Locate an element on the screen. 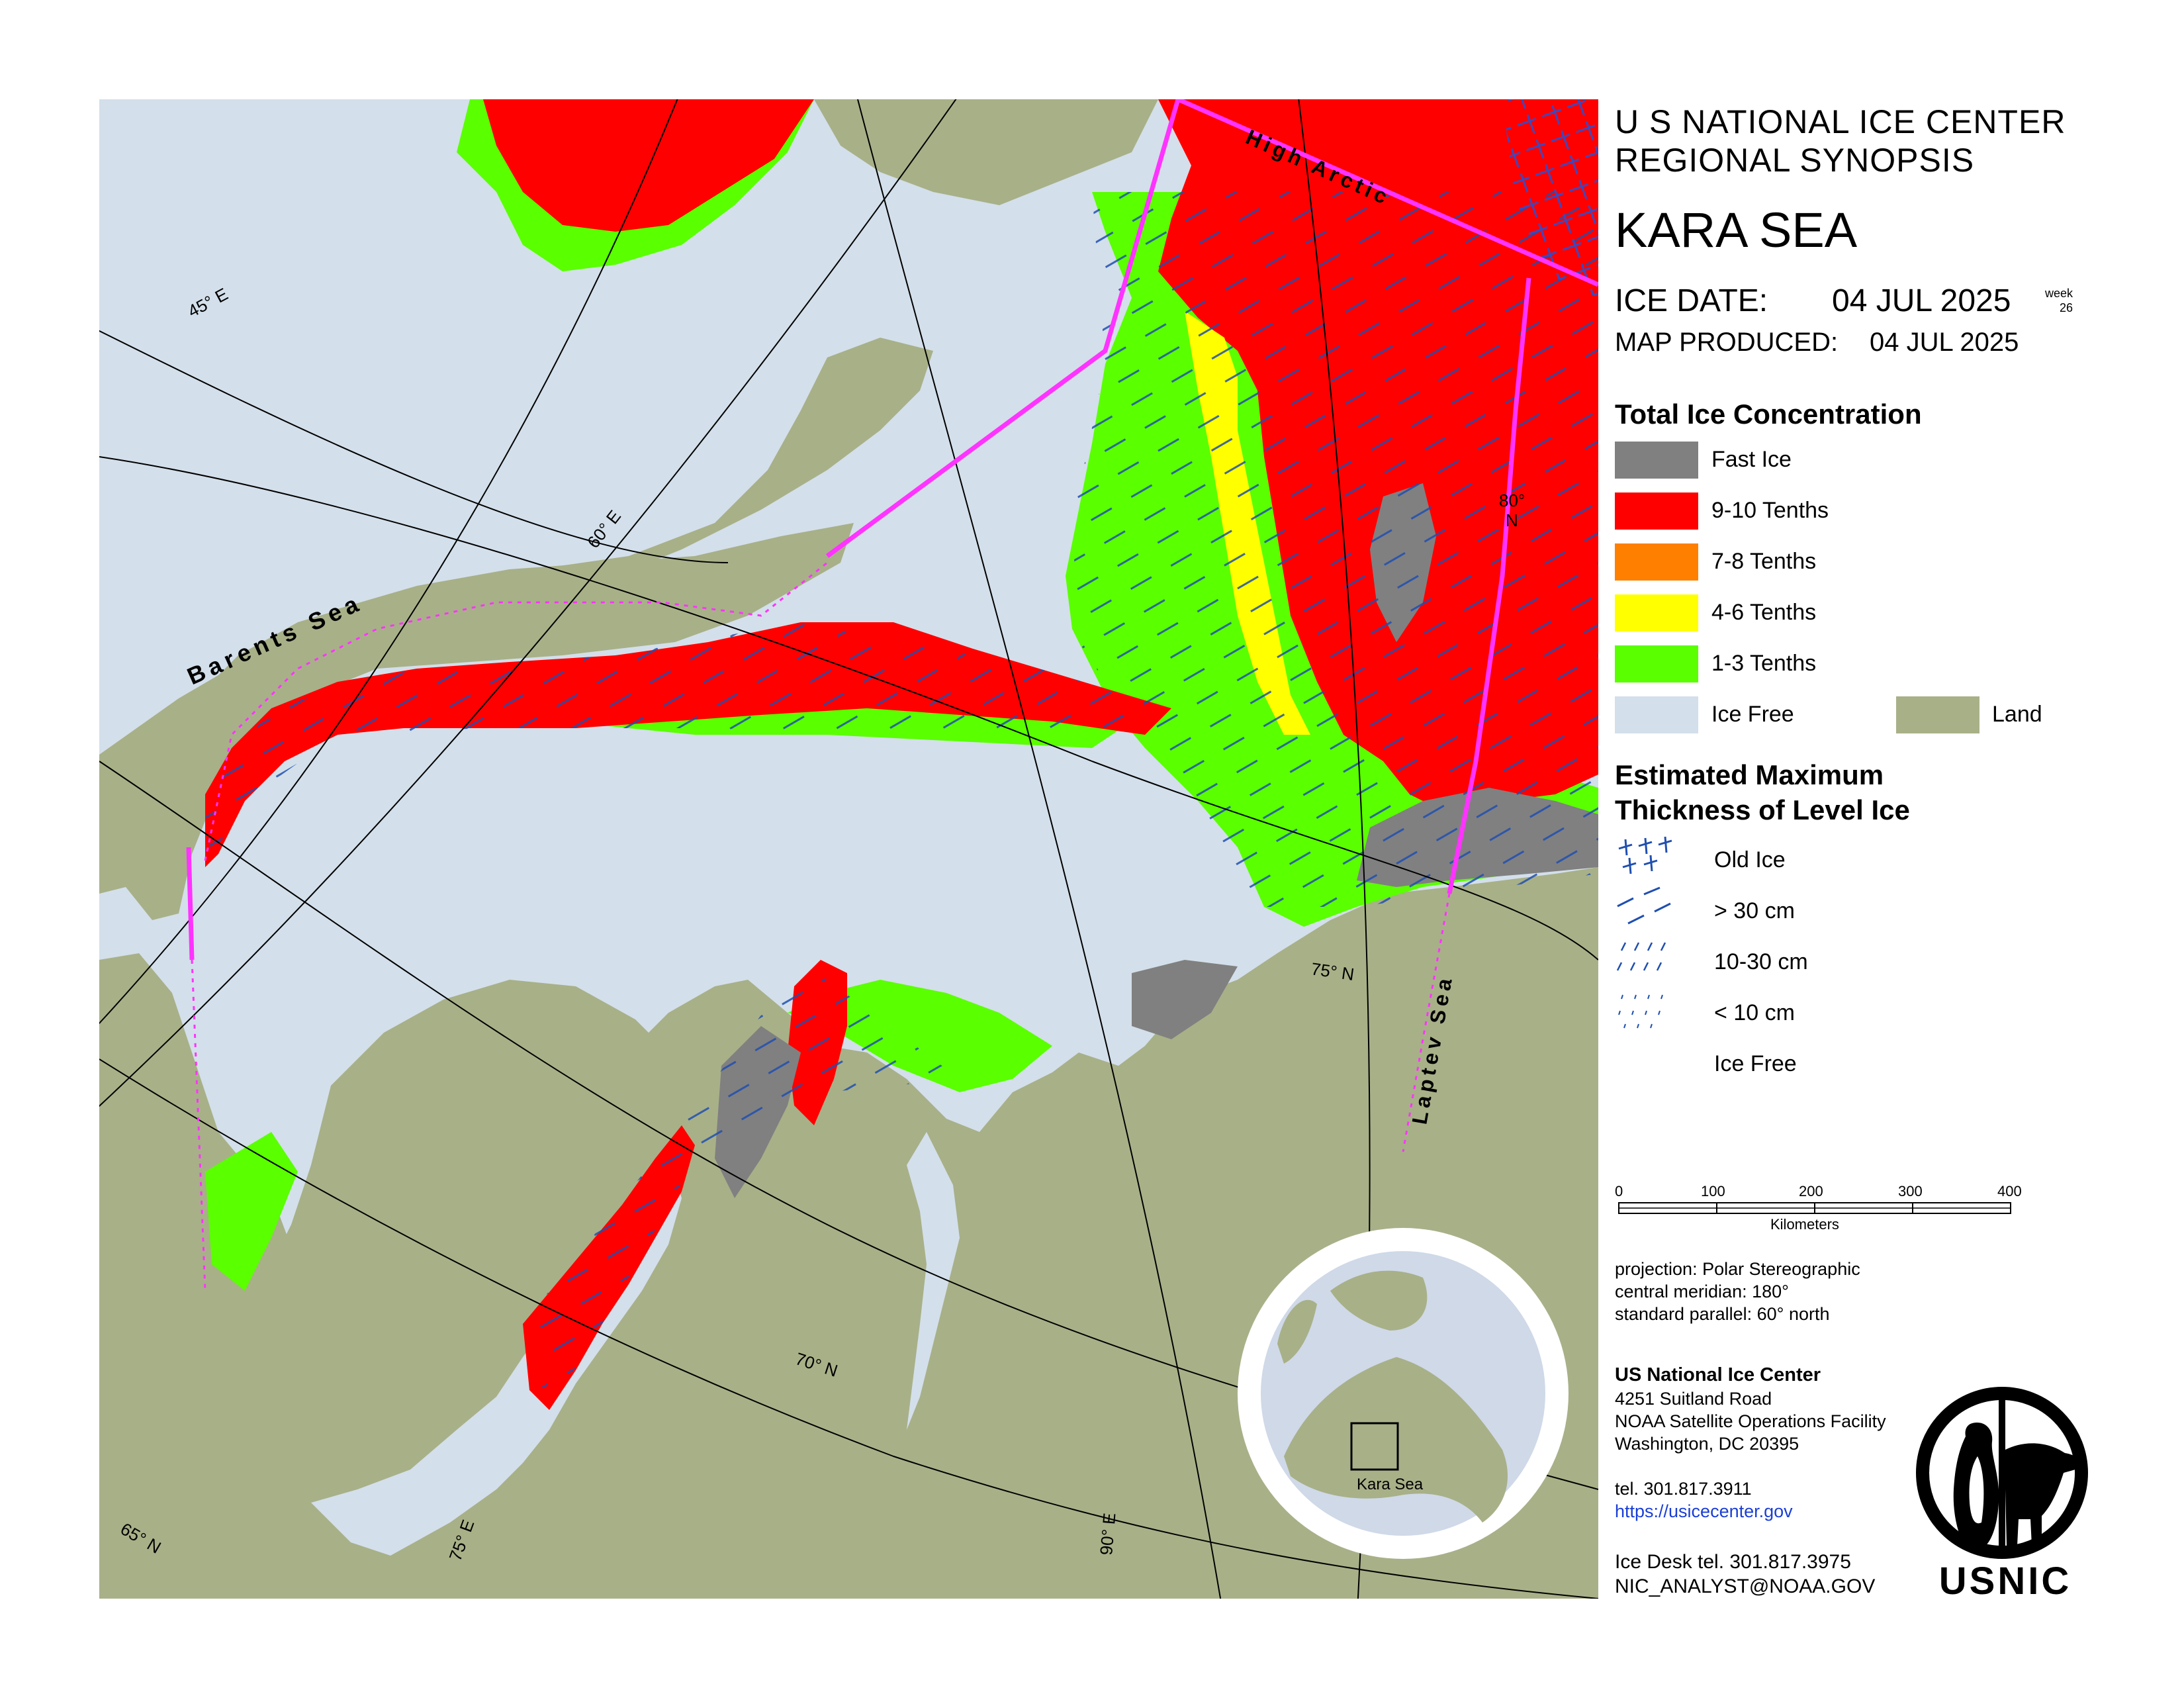  label-80n-a: 80° is located at coordinates (1512, 500).